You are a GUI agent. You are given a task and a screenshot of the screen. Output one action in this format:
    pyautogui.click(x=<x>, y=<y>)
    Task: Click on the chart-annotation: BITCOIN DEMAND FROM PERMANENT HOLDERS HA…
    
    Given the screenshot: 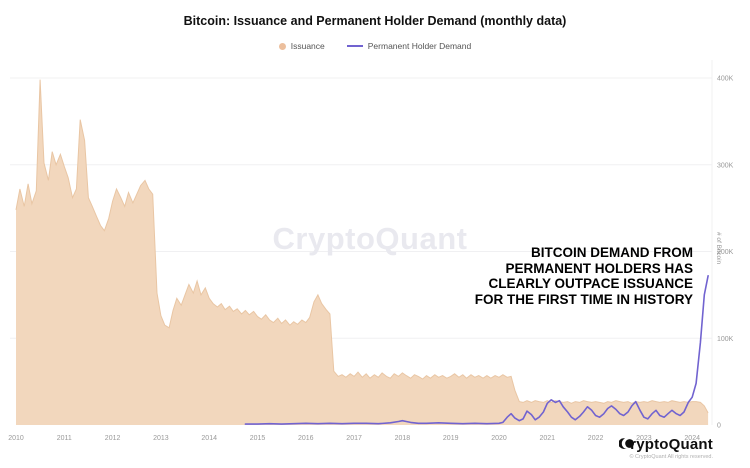 What is the action you would take?
    pyautogui.click(x=584, y=276)
    